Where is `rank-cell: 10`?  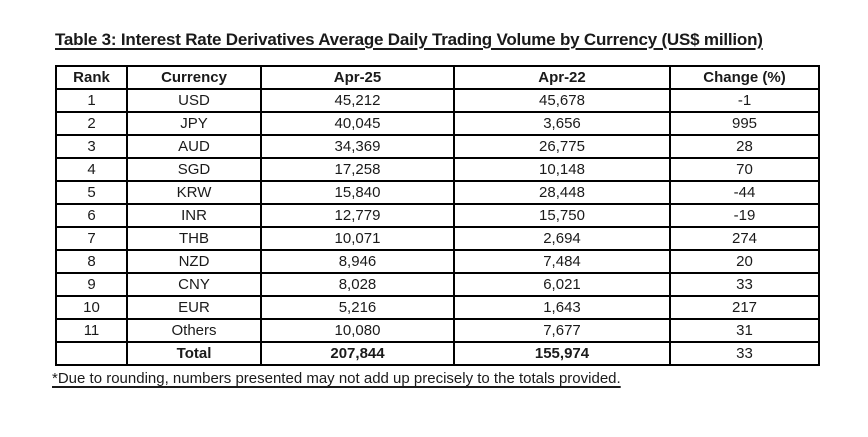
rank-cell: 10 is located at coordinates (91, 307).